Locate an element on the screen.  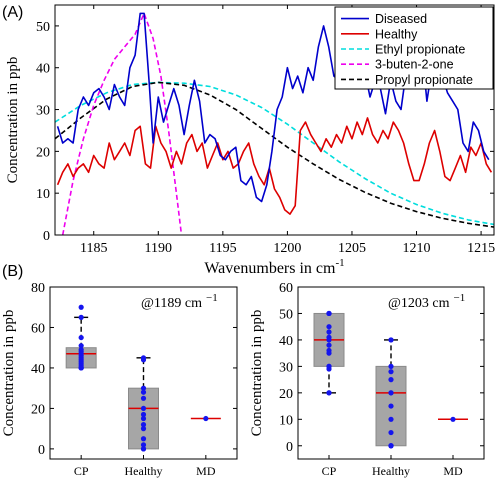
panel-a-y-tick-label: 0 is located at coordinates (46, 236).